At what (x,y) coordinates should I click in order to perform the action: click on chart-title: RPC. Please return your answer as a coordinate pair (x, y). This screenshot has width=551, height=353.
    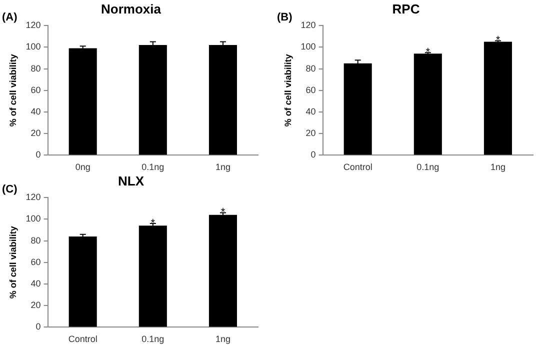
    Looking at the image, I should click on (406, 8).